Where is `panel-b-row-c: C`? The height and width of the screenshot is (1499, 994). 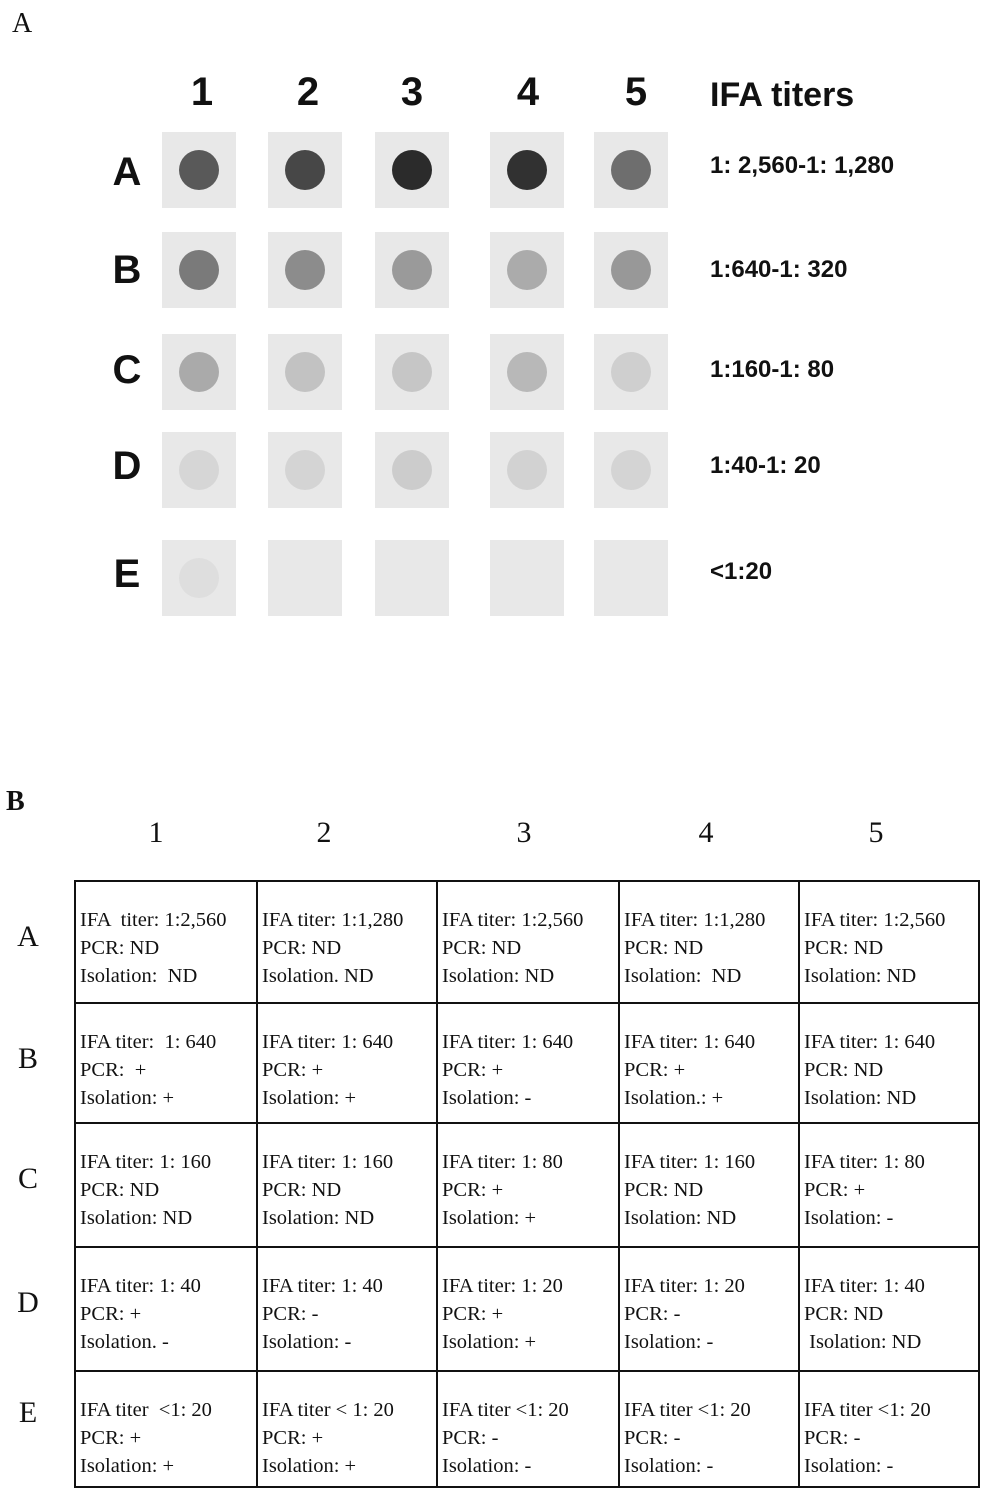
panel-b-row-c: C is located at coordinates (27, 1178).